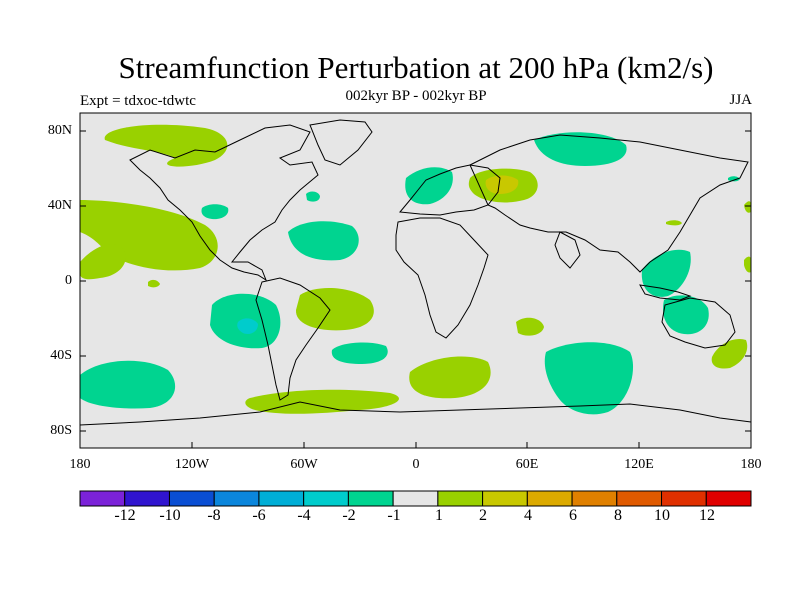  I want to click on lon-label-60e: 60E, so click(527, 464).